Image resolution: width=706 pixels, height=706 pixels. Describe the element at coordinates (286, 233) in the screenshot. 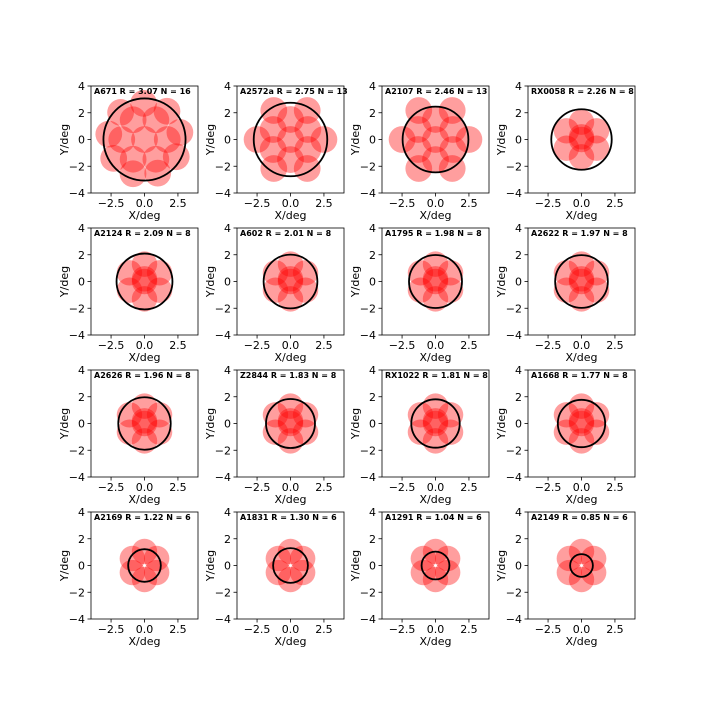

I see `panel-title: A602 R = 2.01 N = 8` at that location.